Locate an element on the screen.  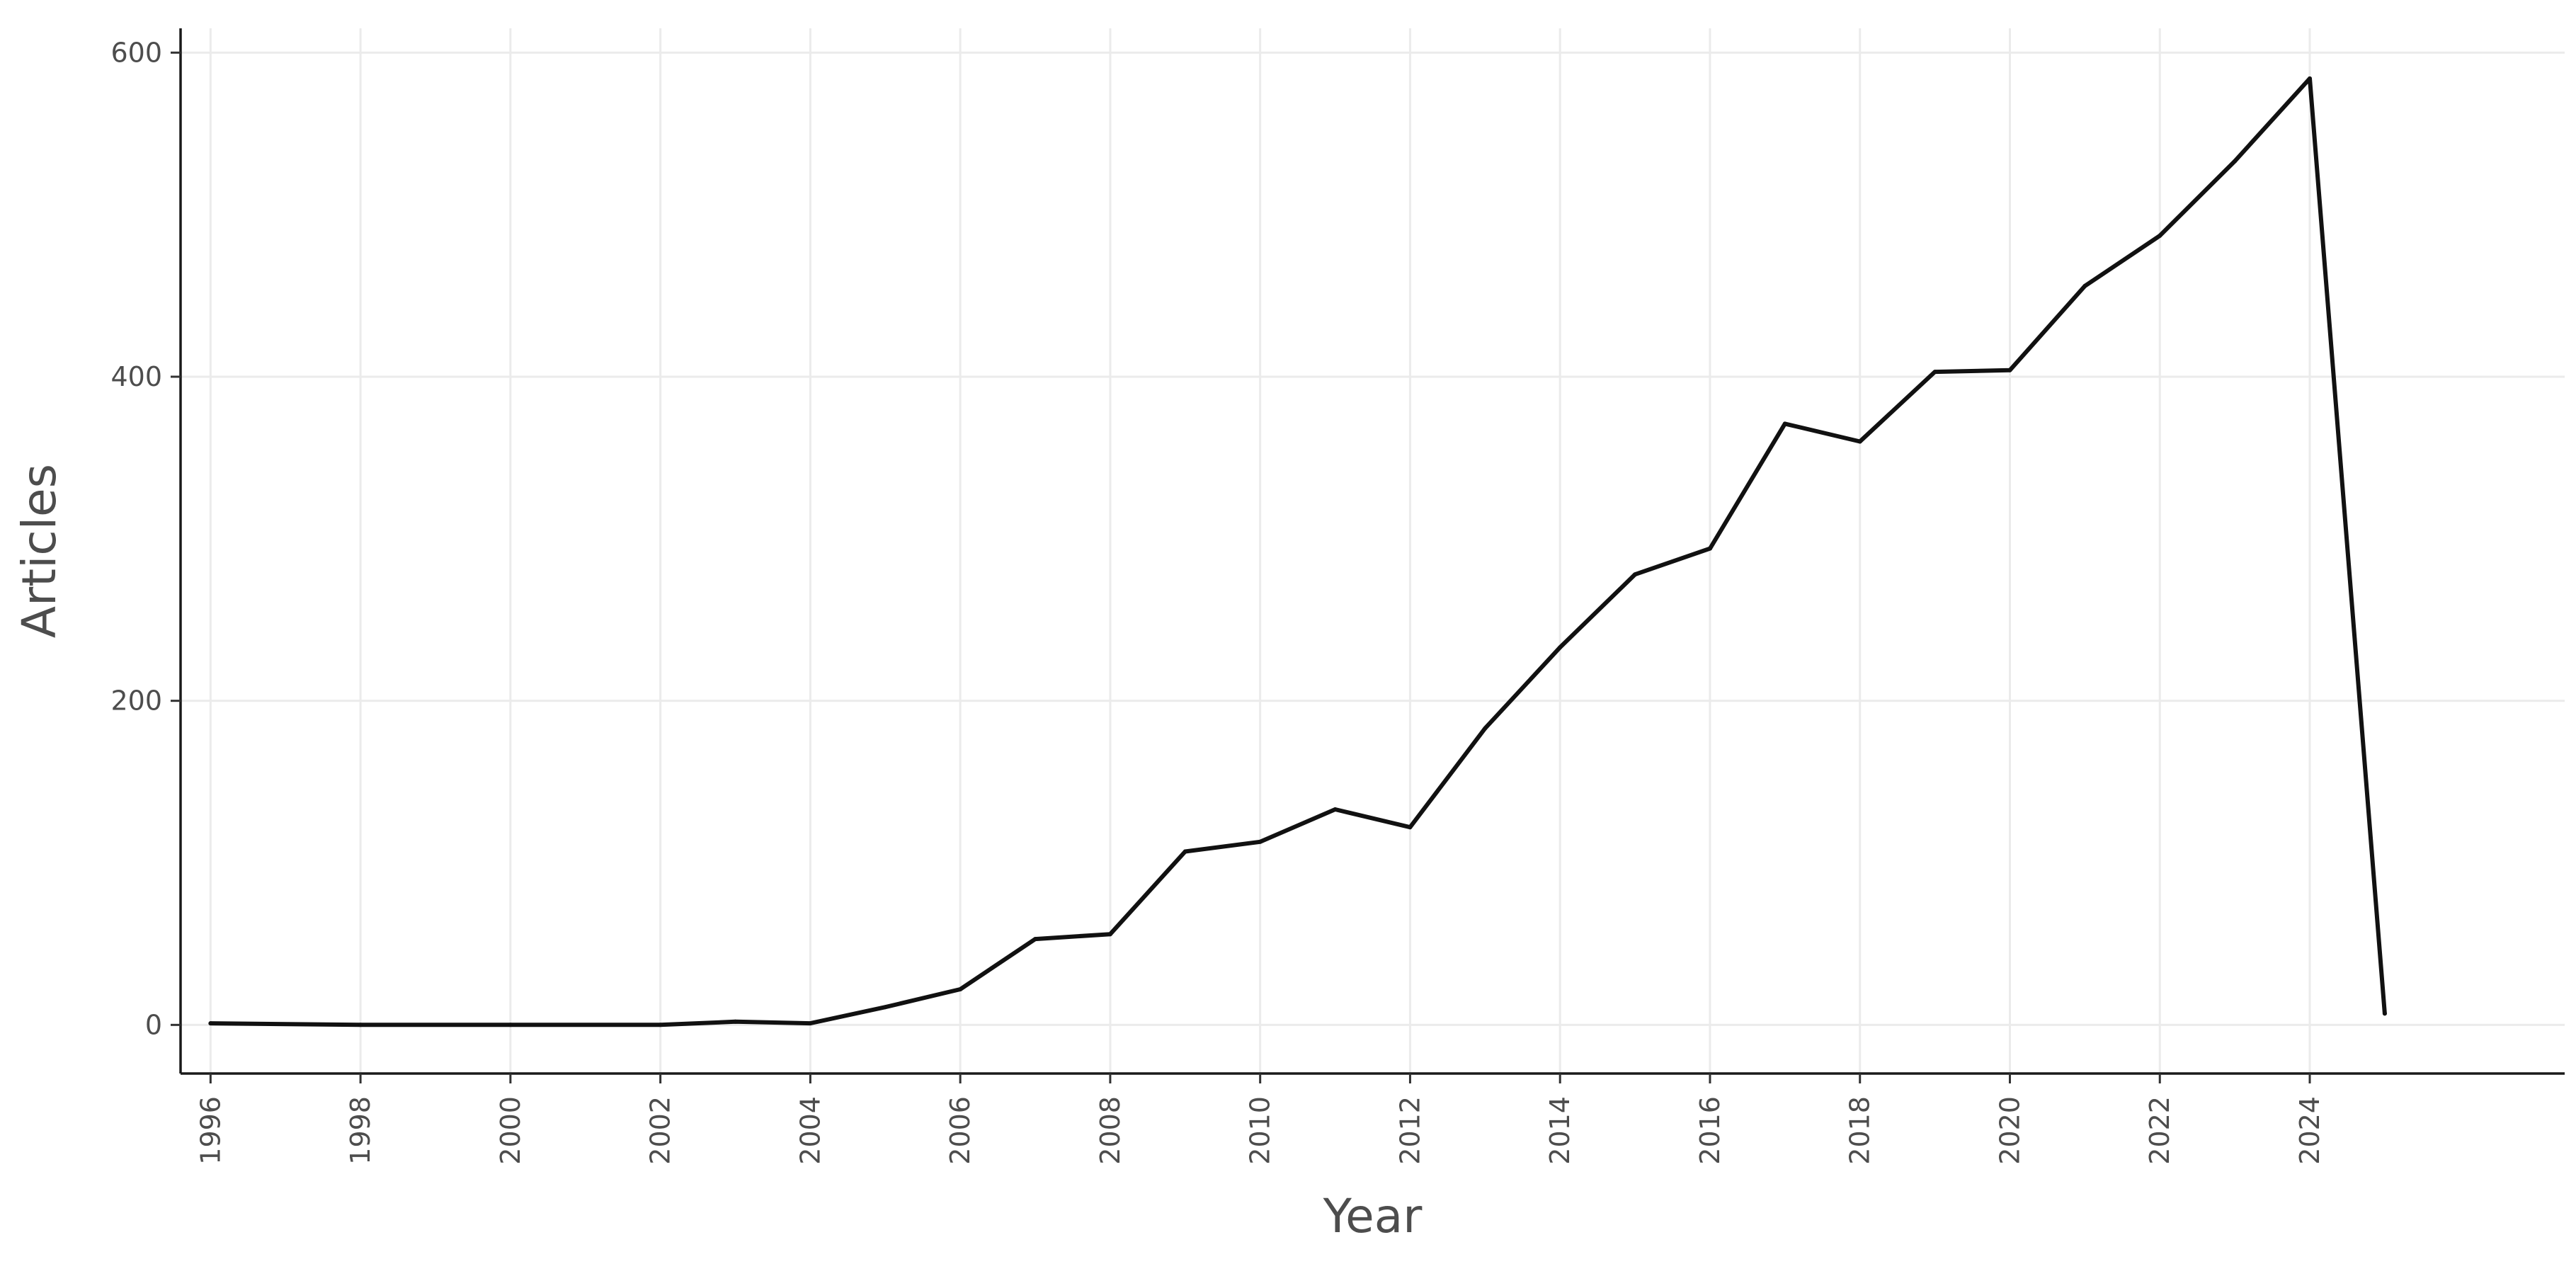
data-point-2023 is located at coordinates (2235, 162).